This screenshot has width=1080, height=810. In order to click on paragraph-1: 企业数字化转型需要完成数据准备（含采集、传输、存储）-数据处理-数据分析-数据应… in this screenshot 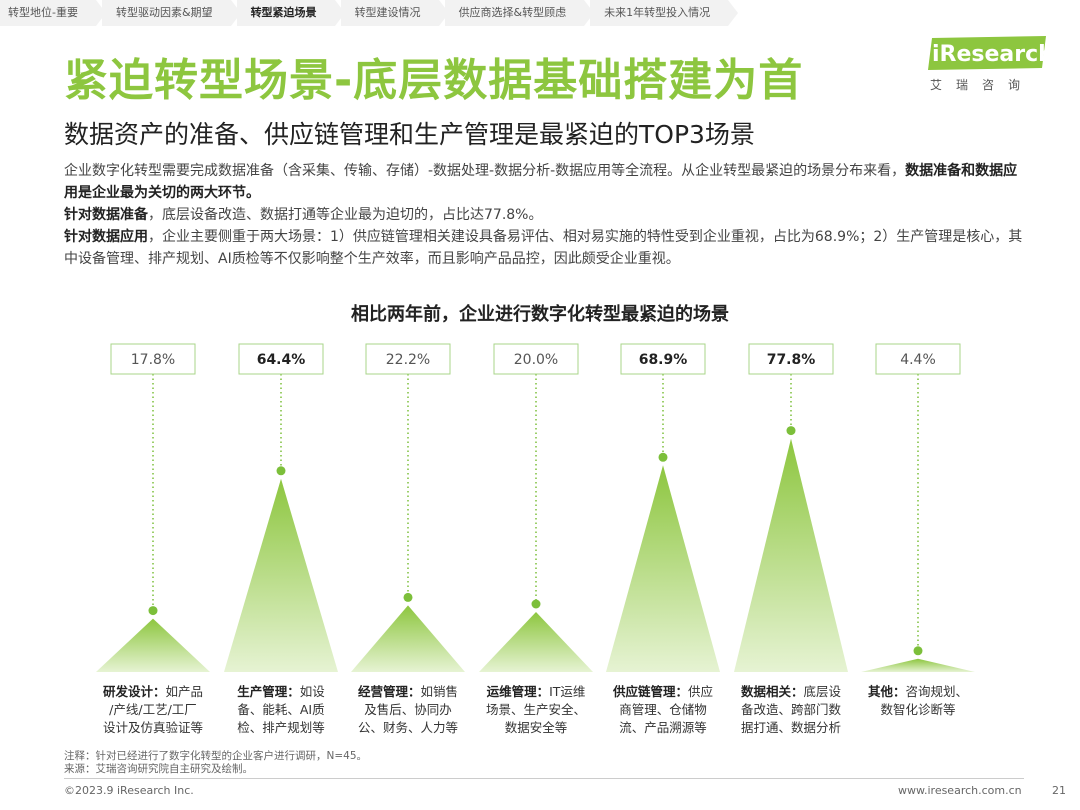, I will do `click(544, 182)`.